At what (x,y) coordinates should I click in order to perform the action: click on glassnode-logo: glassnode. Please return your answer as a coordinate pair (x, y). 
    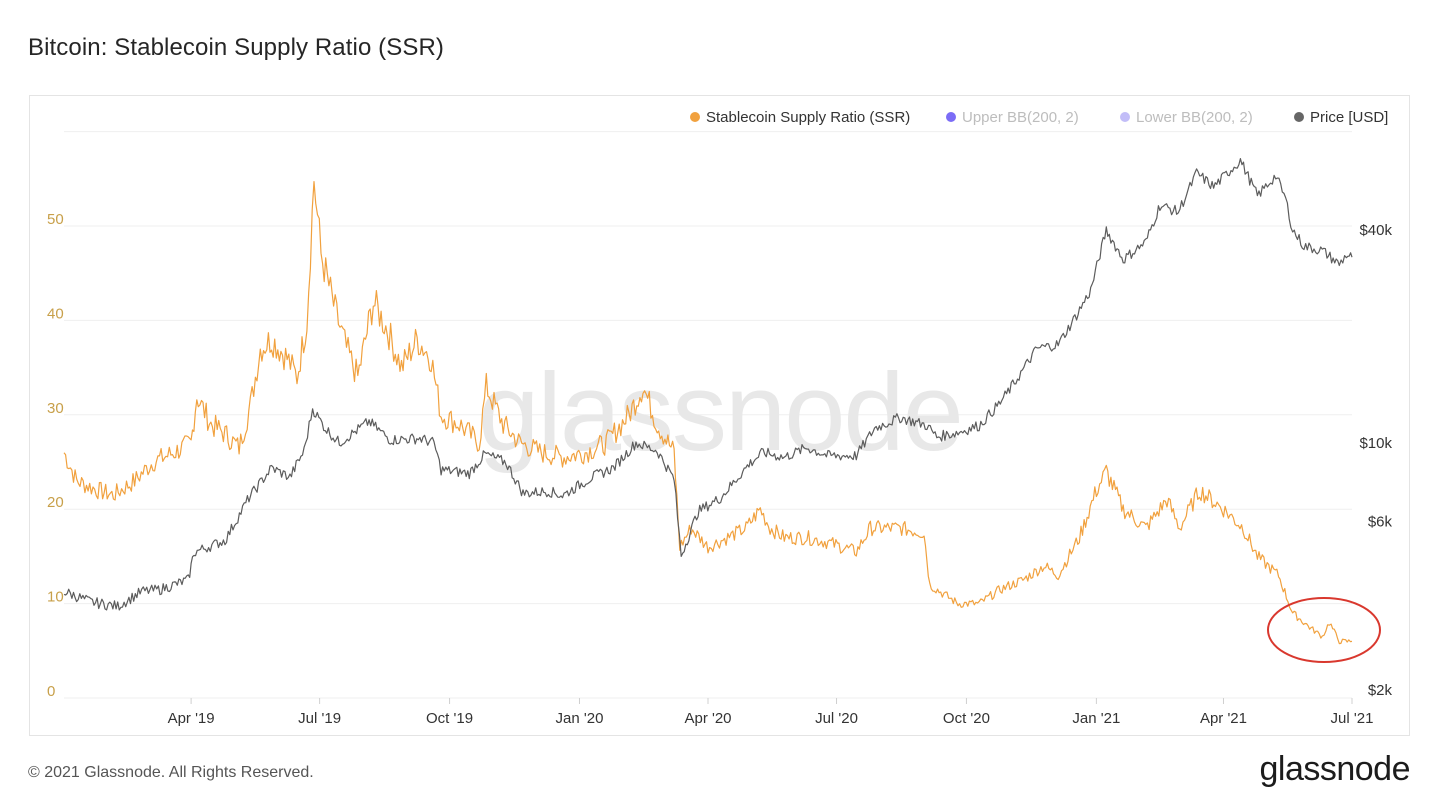
    Looking at the image, I should click on (1334, 769).